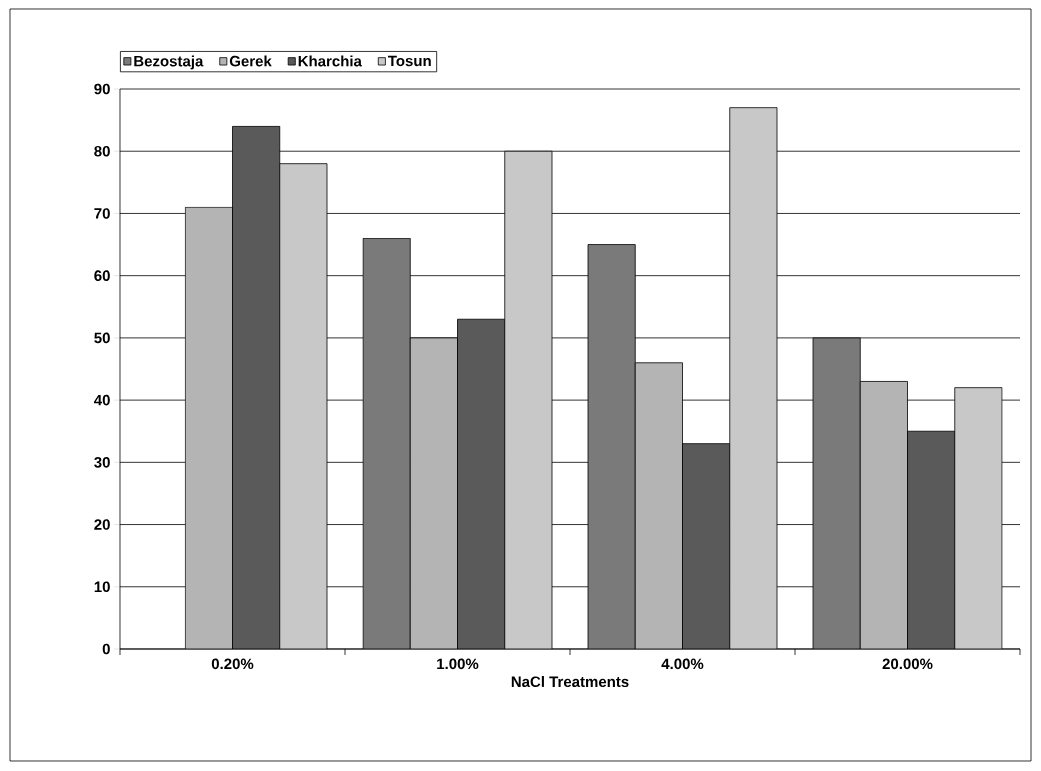 Image resolution: width=1041 pixels, height=771 pixels. I want to click on y-tick-label: 50, so click(102, 338).